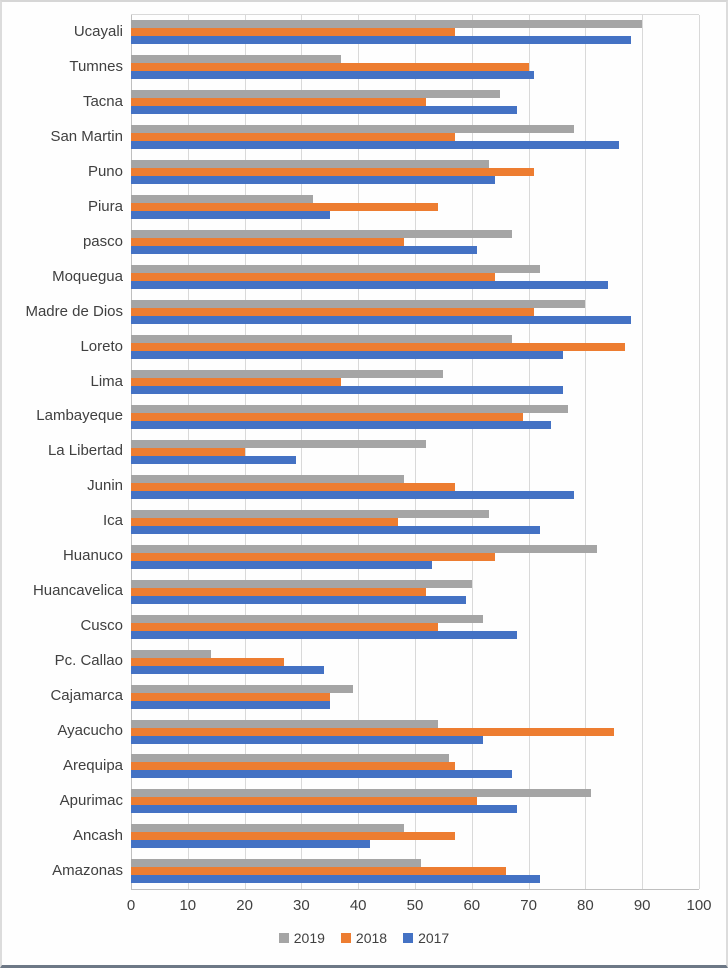  What do you see at coordinates (92, 765) in the screenshot?
I see `category-label: Arequipa` at bounding box center [92, 765].